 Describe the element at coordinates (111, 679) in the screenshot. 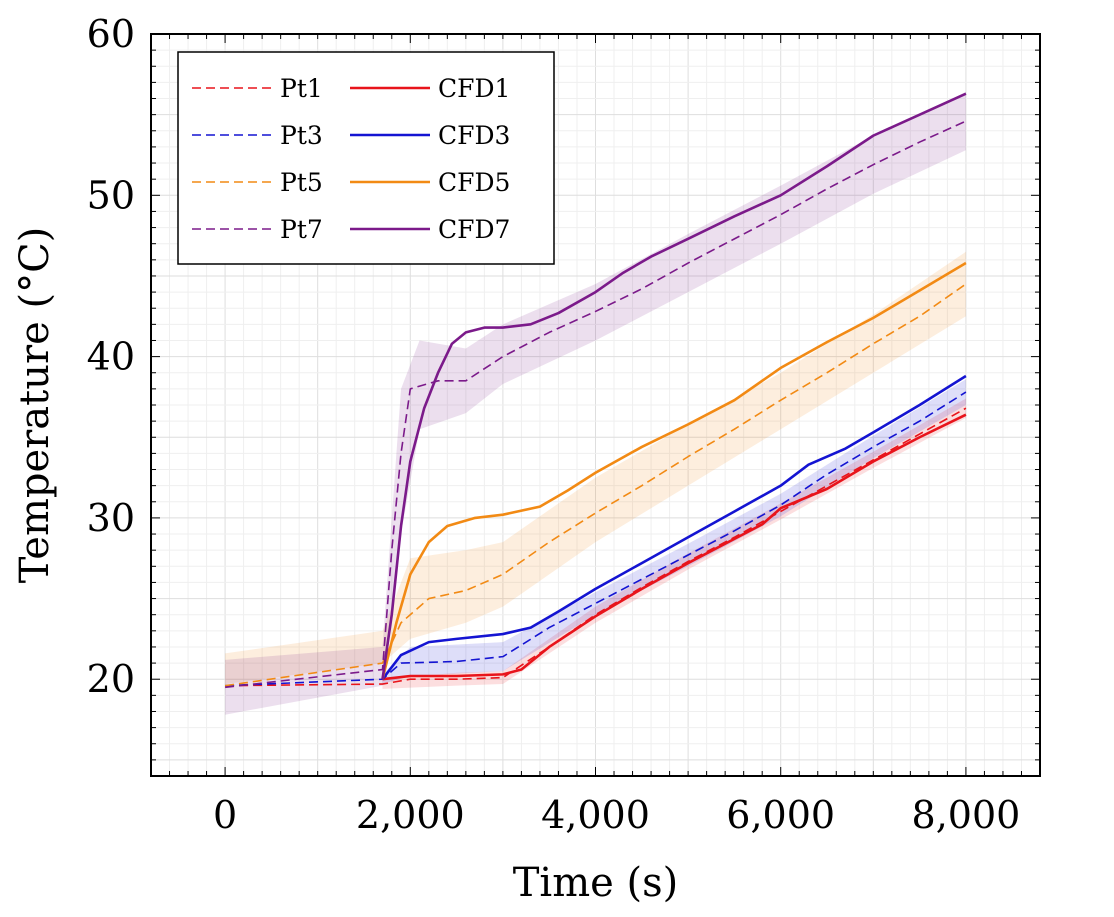

I see `y-tick-label: 20` at that location.